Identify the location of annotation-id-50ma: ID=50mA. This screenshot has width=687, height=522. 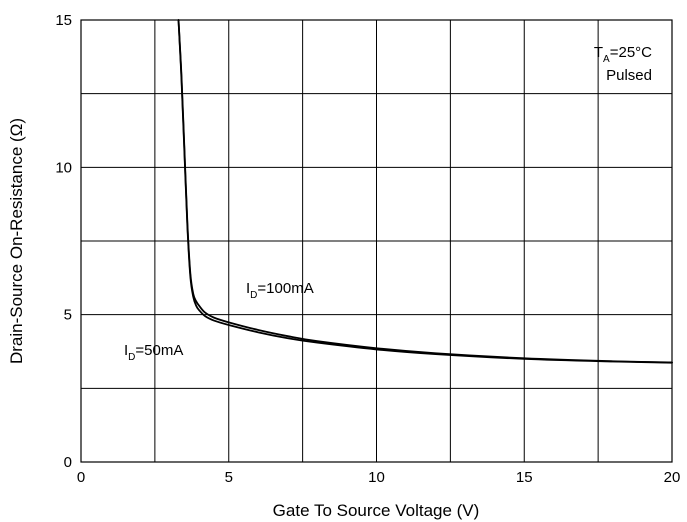
(153, 352).